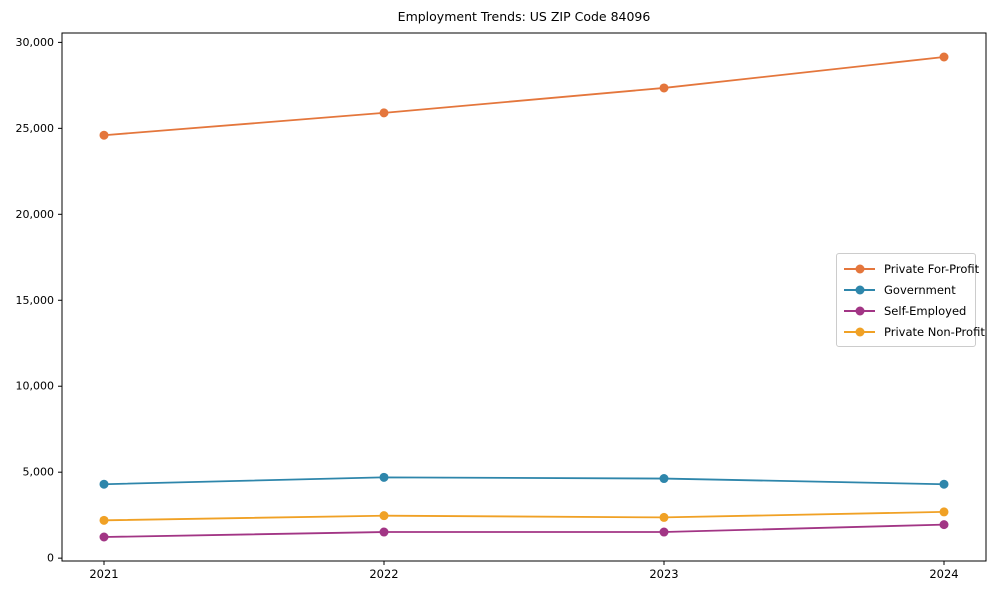  I want to click on y-tick-label: 10,000, so click(35, 386).